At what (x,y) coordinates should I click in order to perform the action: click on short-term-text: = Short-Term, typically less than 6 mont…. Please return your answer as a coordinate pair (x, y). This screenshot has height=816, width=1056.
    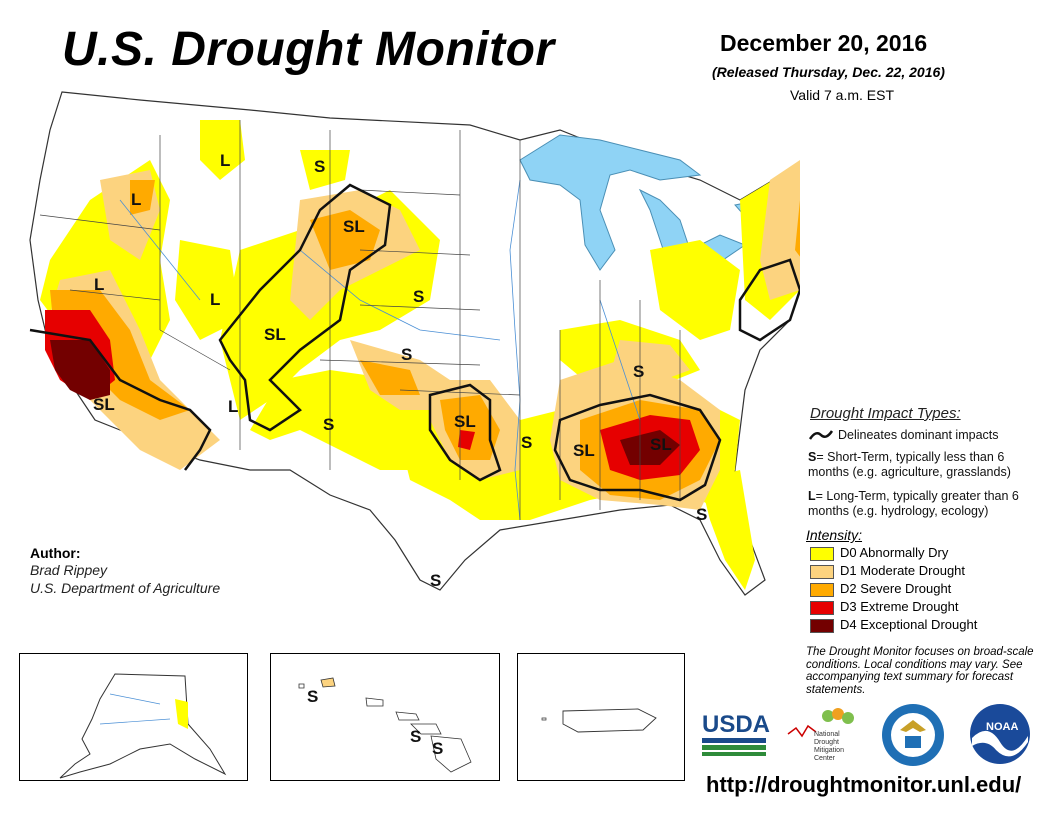
    Looking at the image, I should click on (909, 464).